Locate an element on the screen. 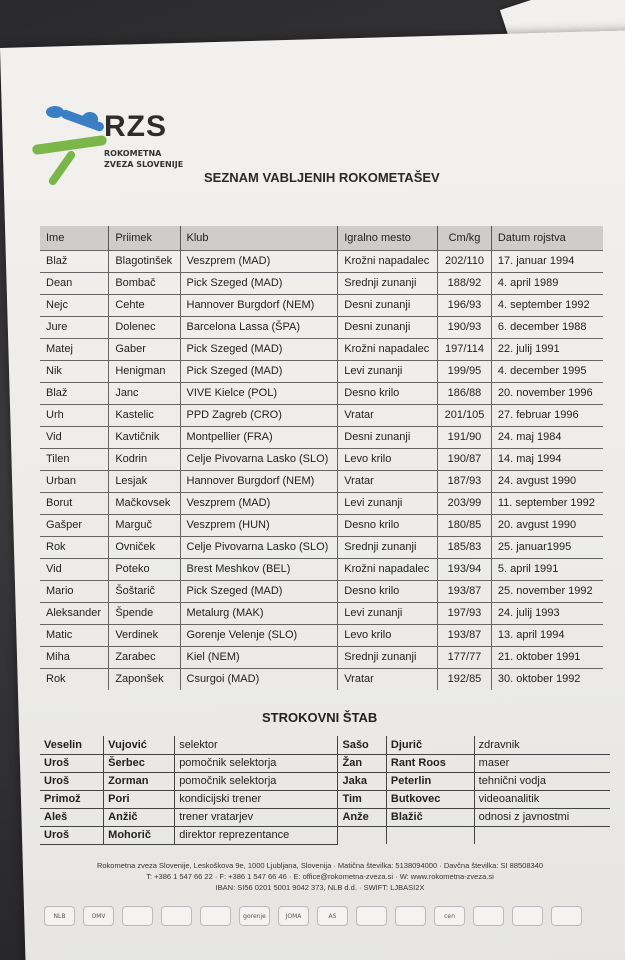  table-cell: VIVE Kielce (POL) is located at coordinates (259, 393).